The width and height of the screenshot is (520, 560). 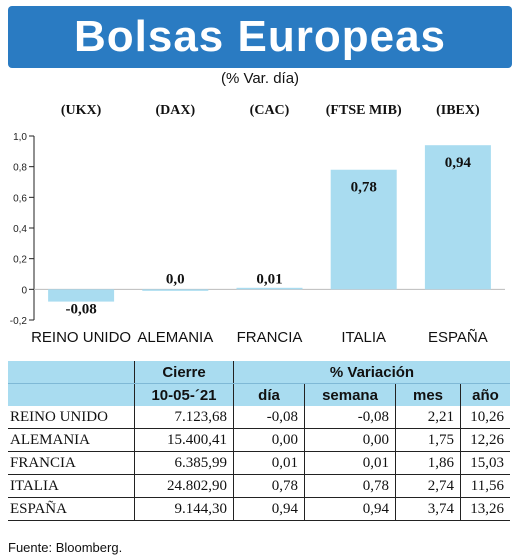 I want to click on y-tick-label: 0,8, so click(x=20, y=168).